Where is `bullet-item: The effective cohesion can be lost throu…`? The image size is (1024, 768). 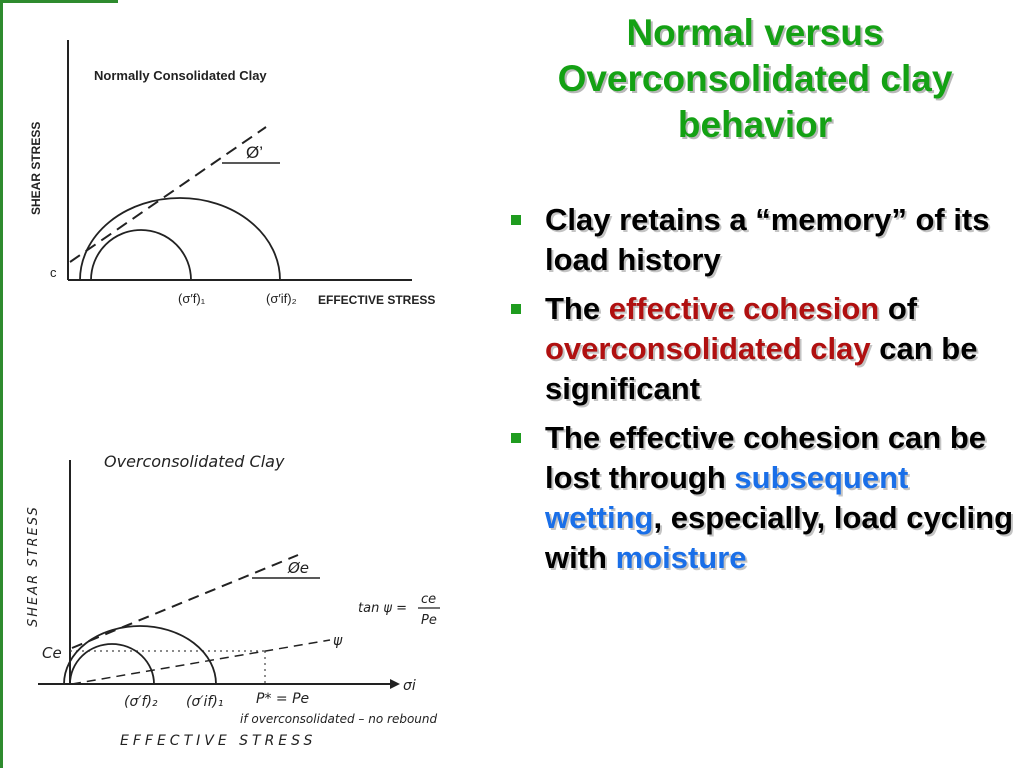
bullet-item: The effective cohesion can be lost throu… is located at coordinates (760, 498).